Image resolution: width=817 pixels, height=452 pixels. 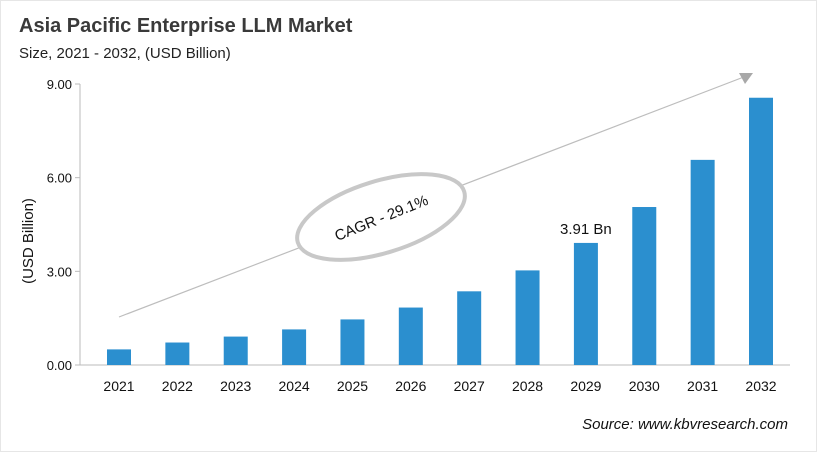 What do you see at coordinates (761, 231) in the screenshot?
I see `bar-2032` at bounding box center [761, 231].